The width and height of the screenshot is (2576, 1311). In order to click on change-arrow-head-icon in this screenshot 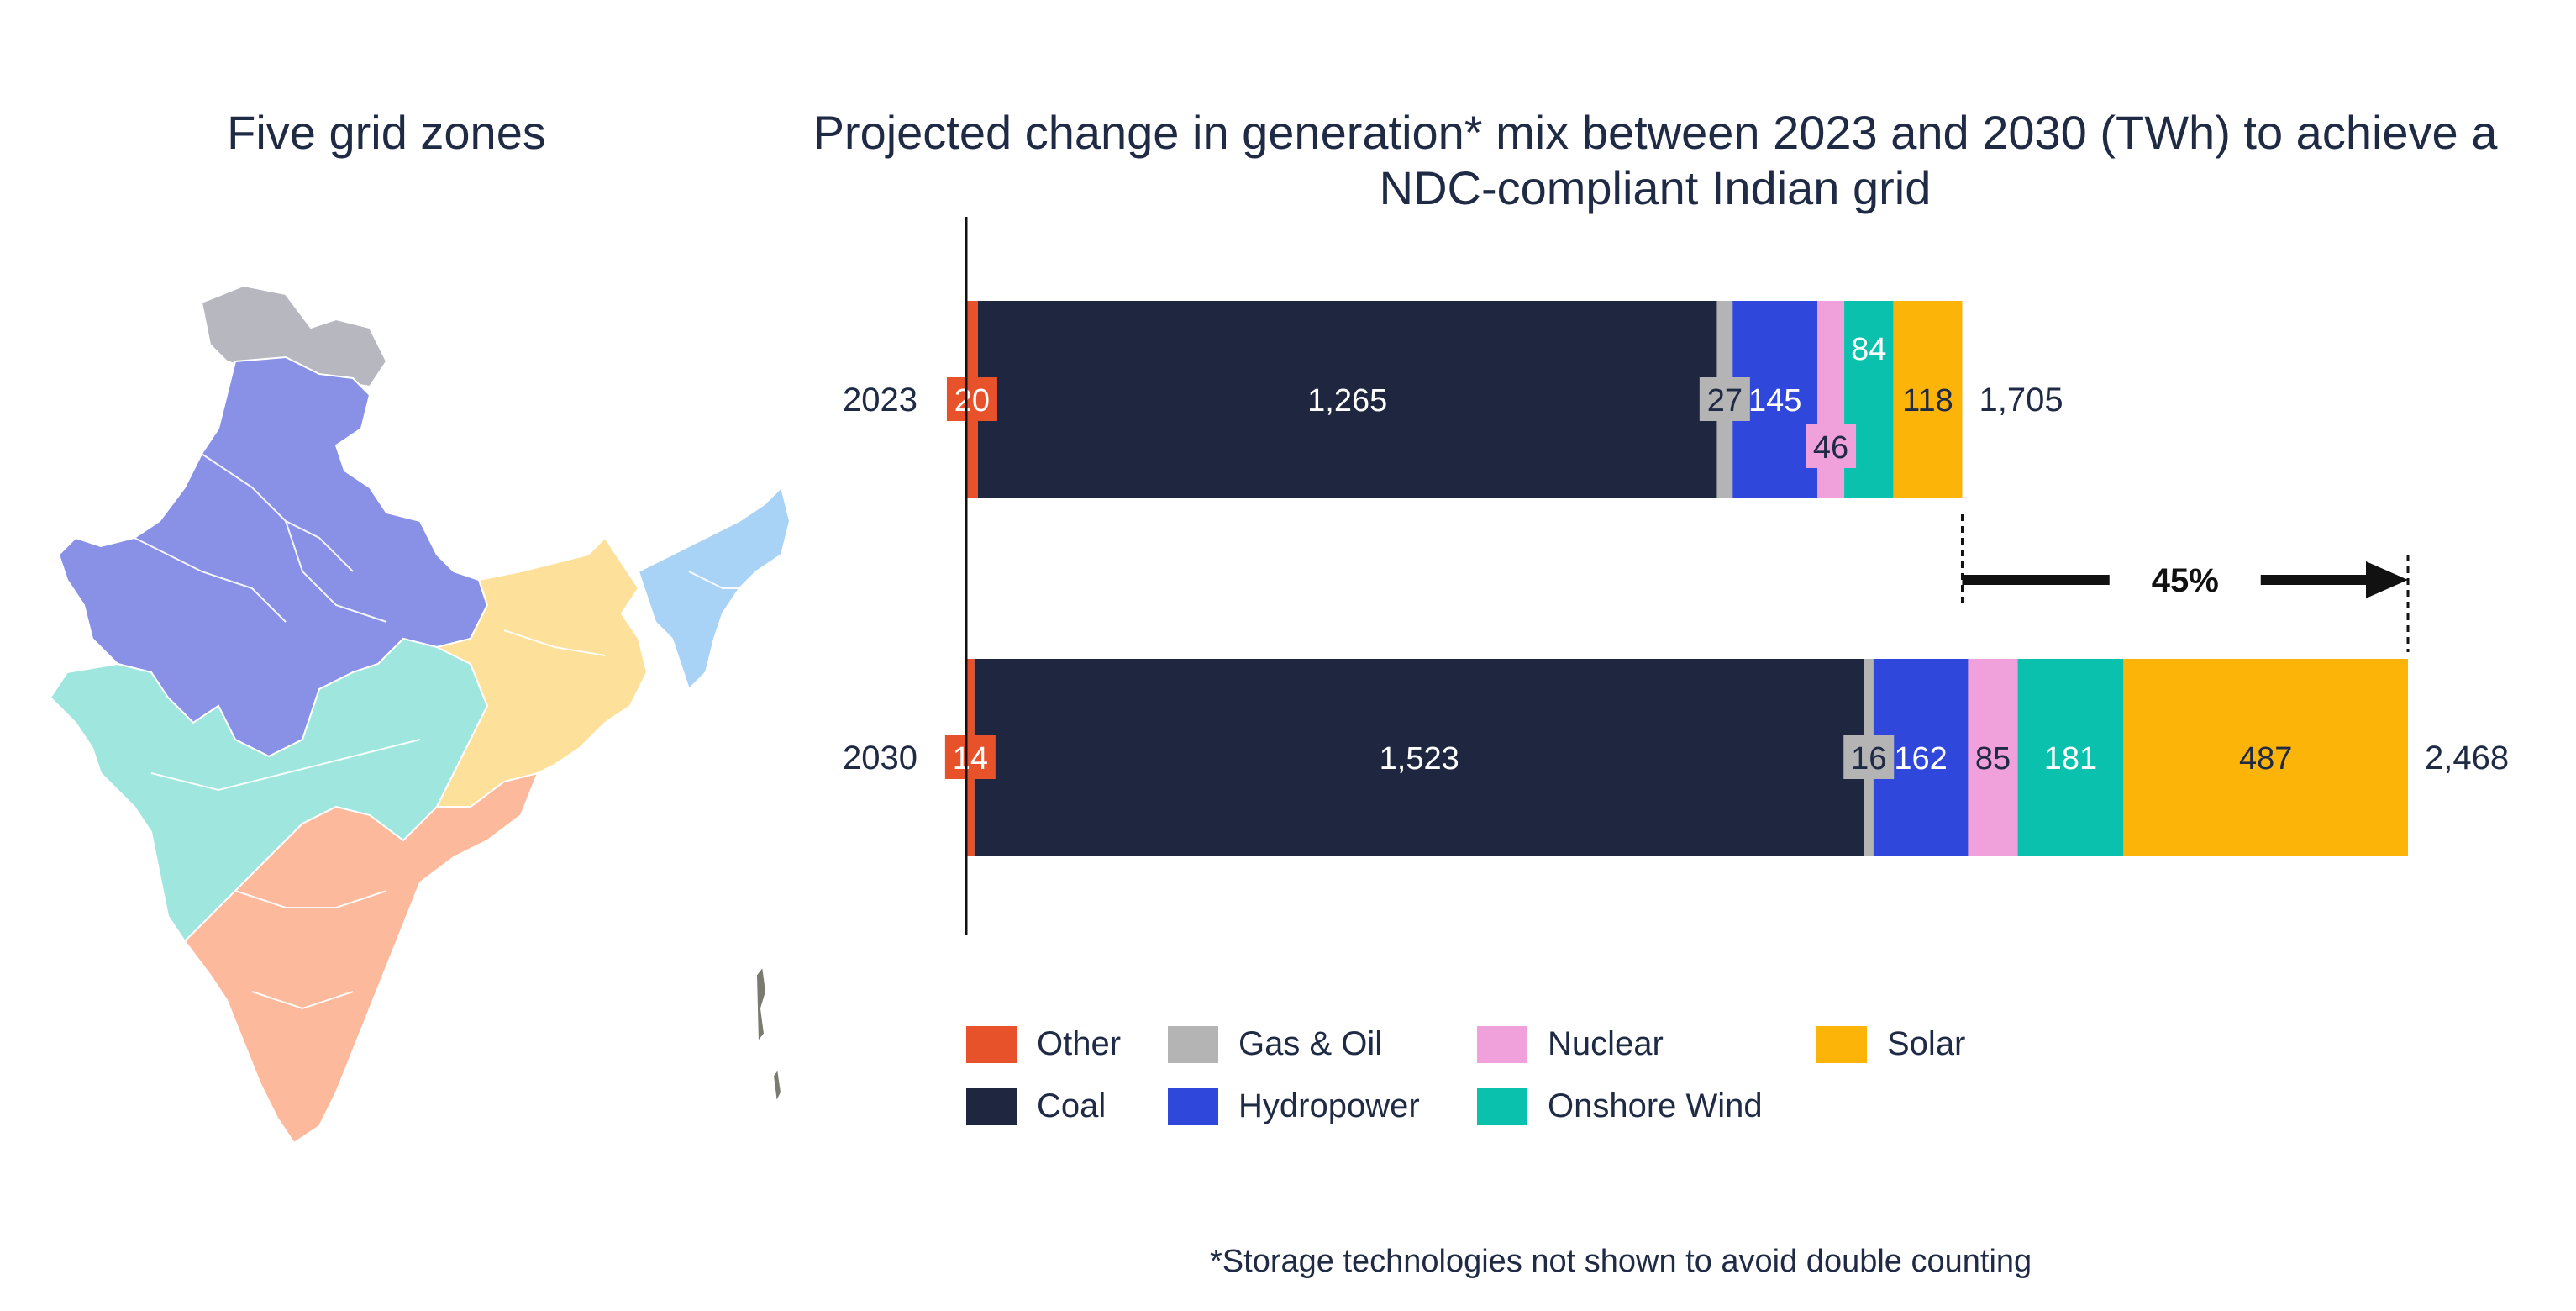, I will do `click(2387, 579)`.